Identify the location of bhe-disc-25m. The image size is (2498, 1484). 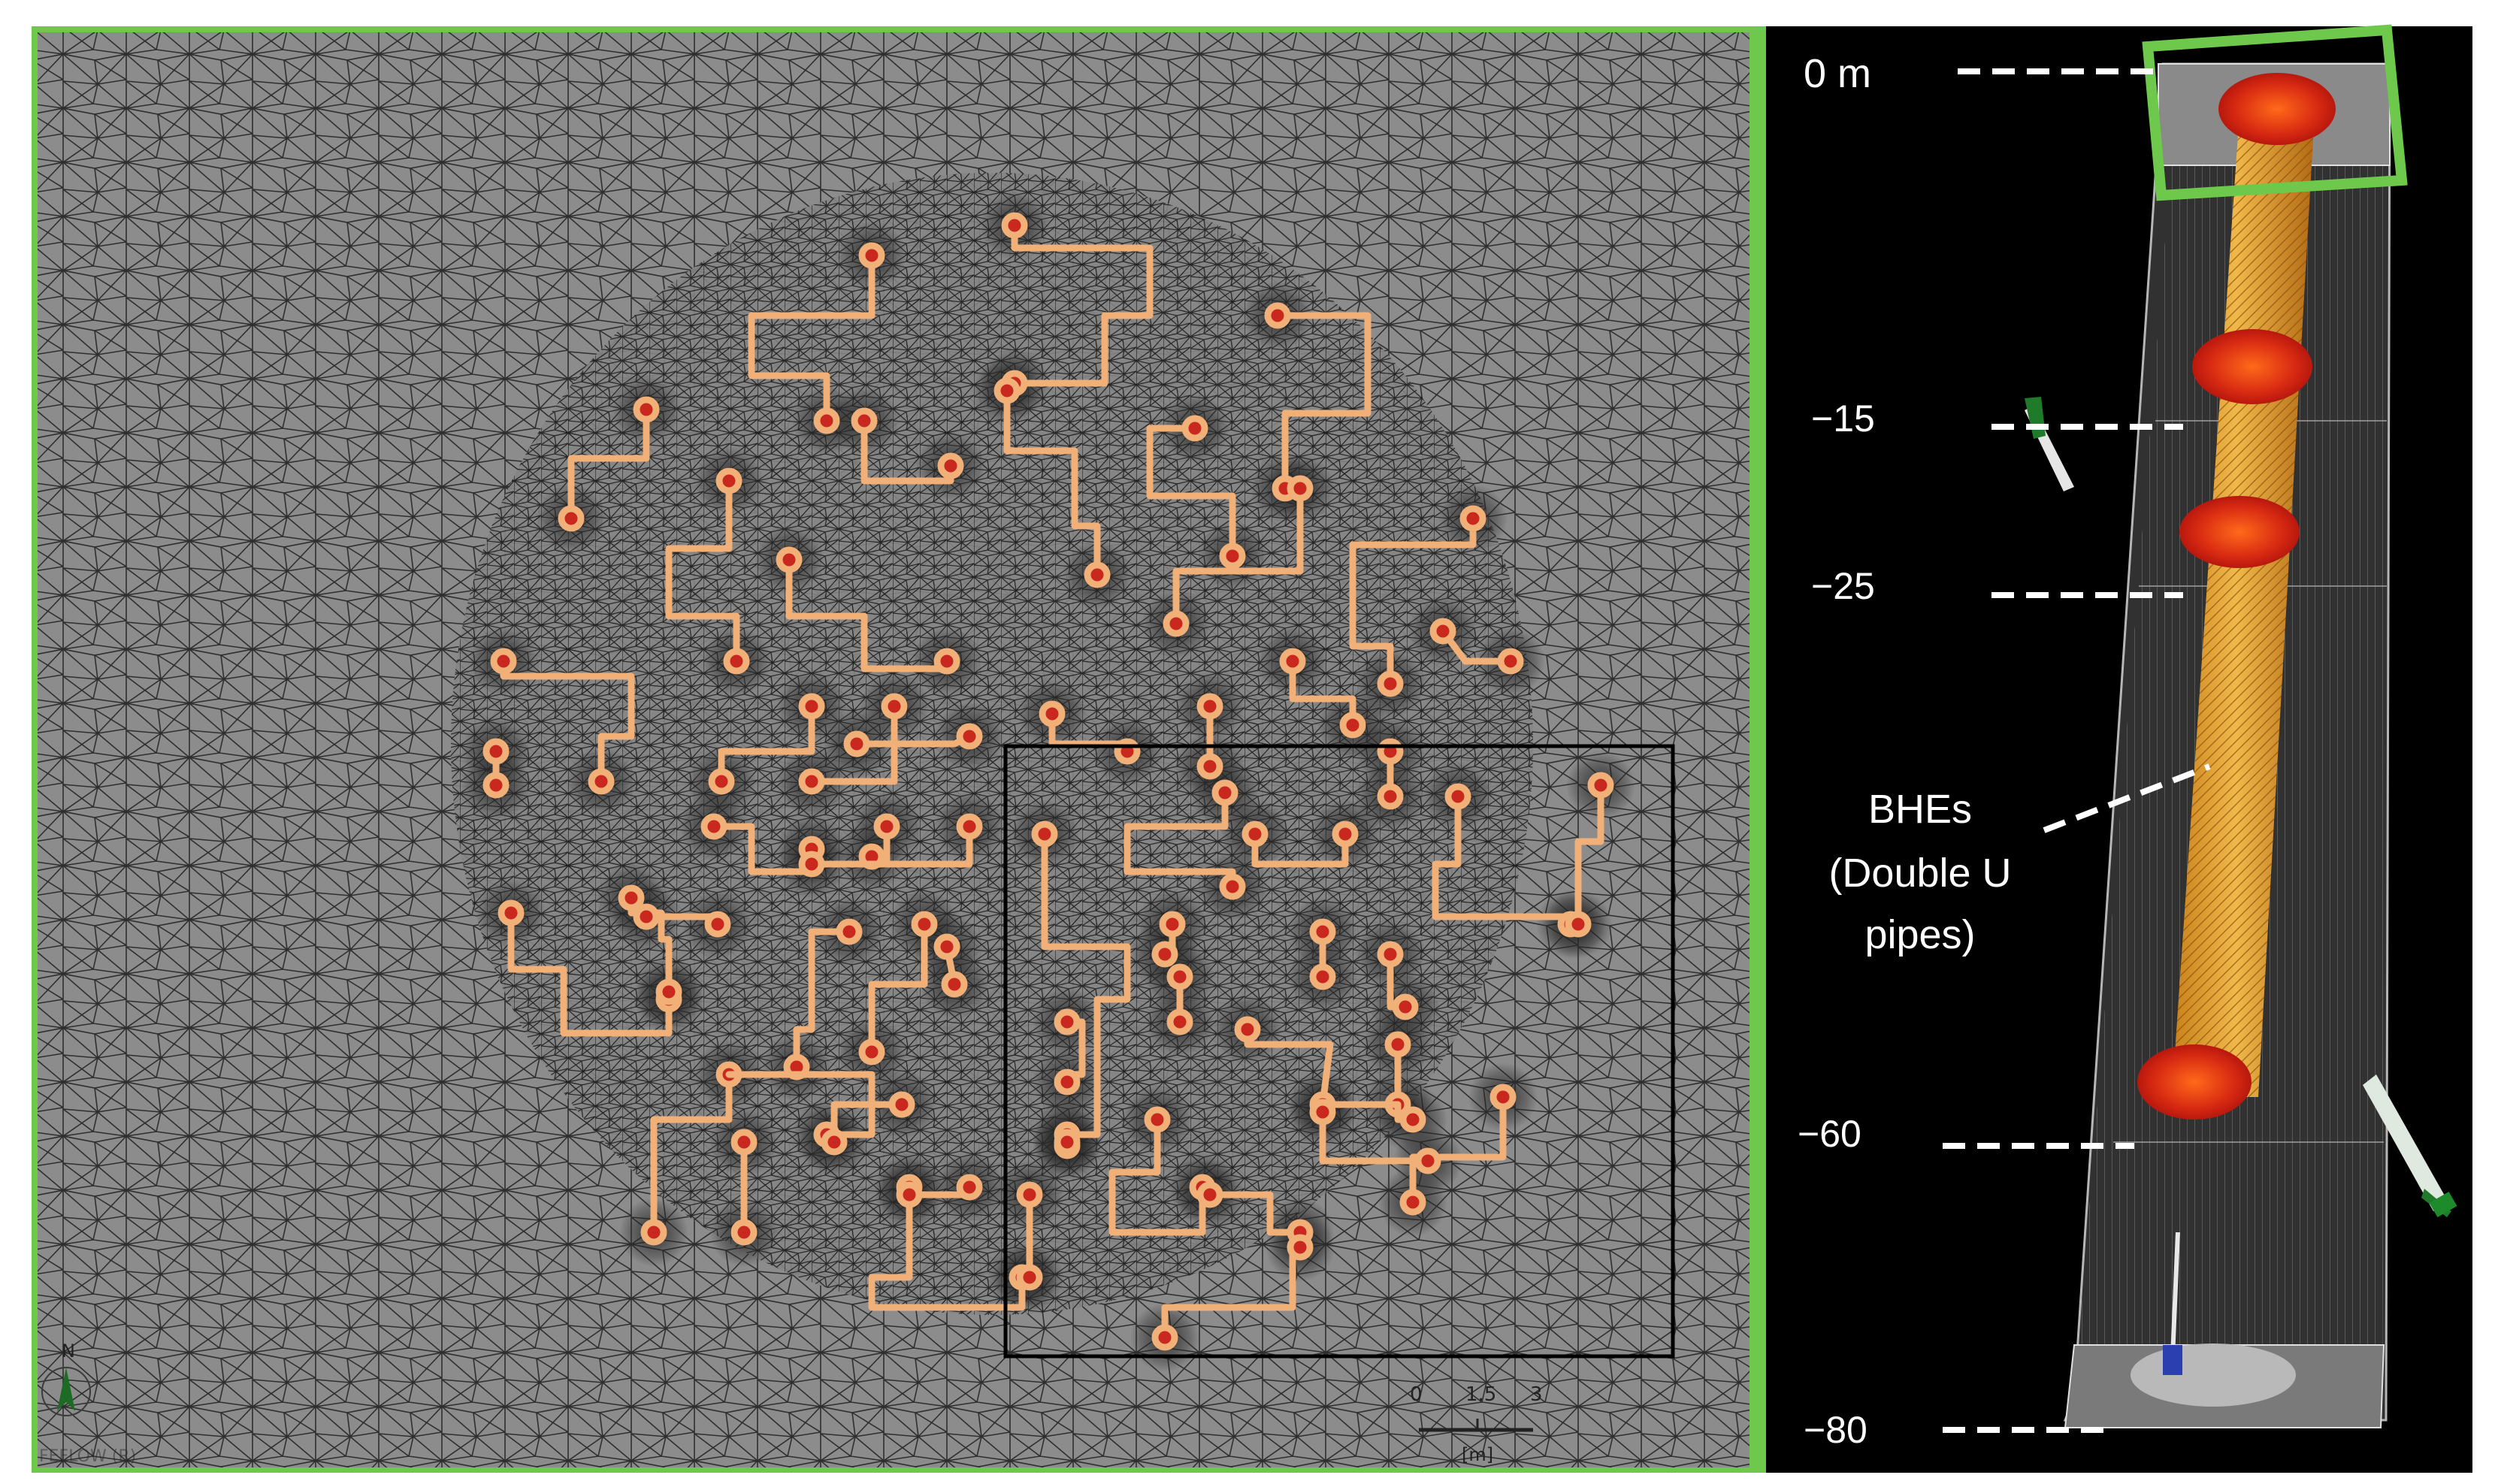
(2239, 532).